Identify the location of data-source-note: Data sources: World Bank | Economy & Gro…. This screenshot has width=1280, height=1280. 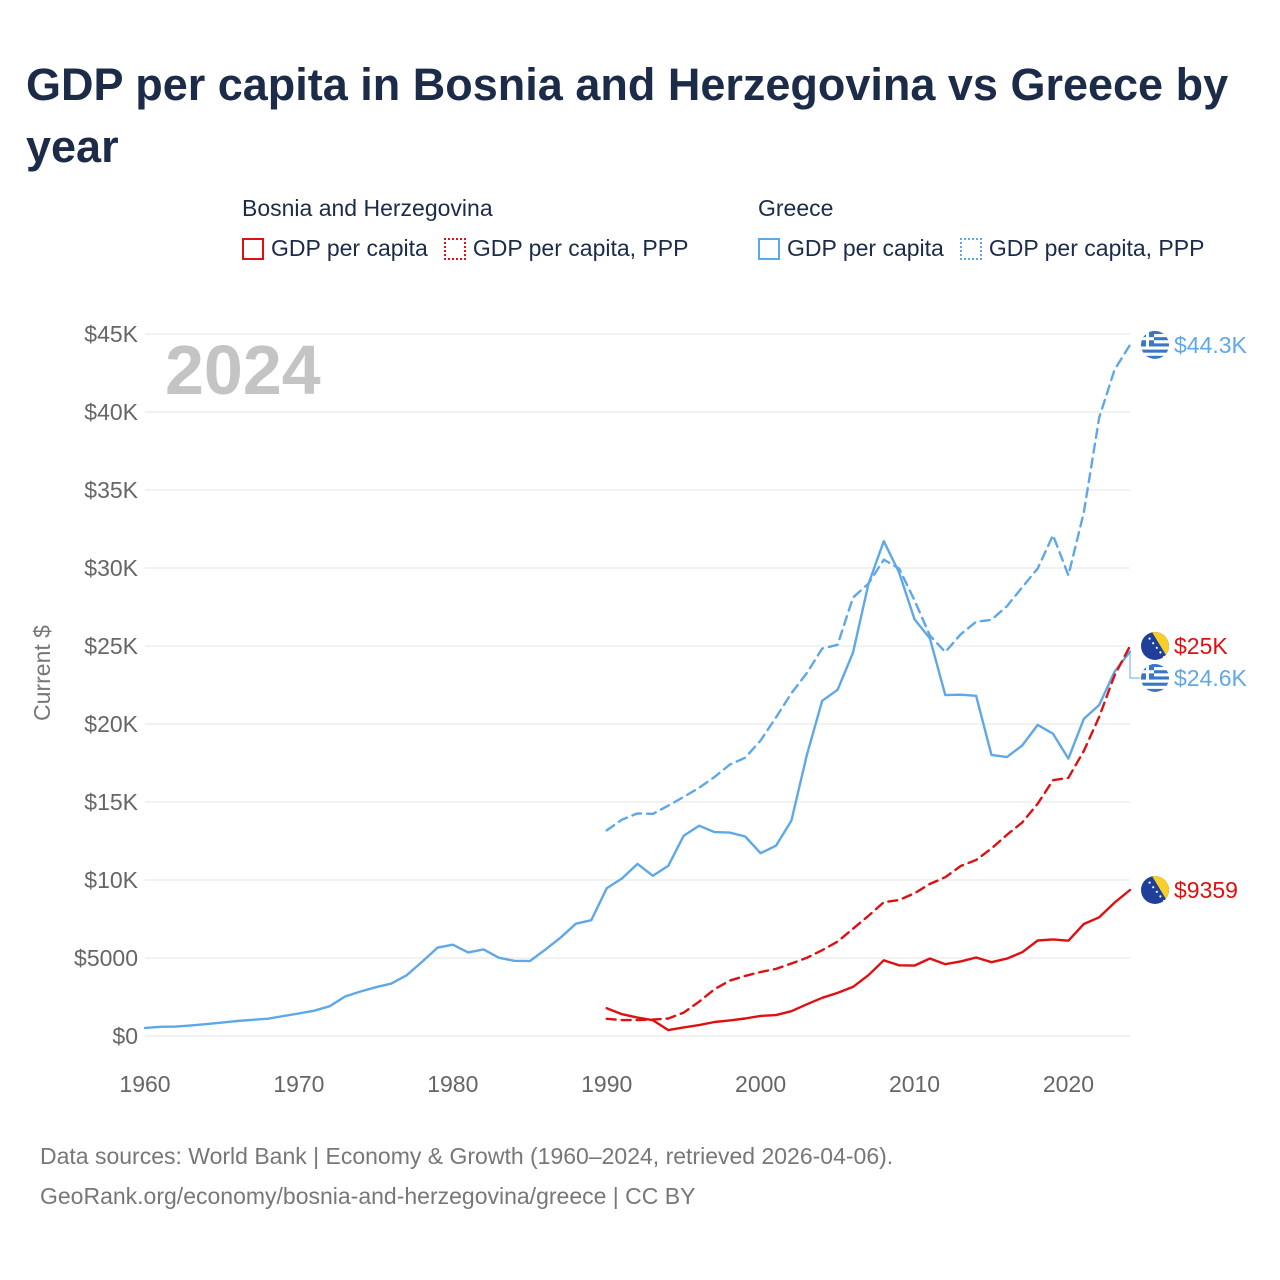
(467, 1156).